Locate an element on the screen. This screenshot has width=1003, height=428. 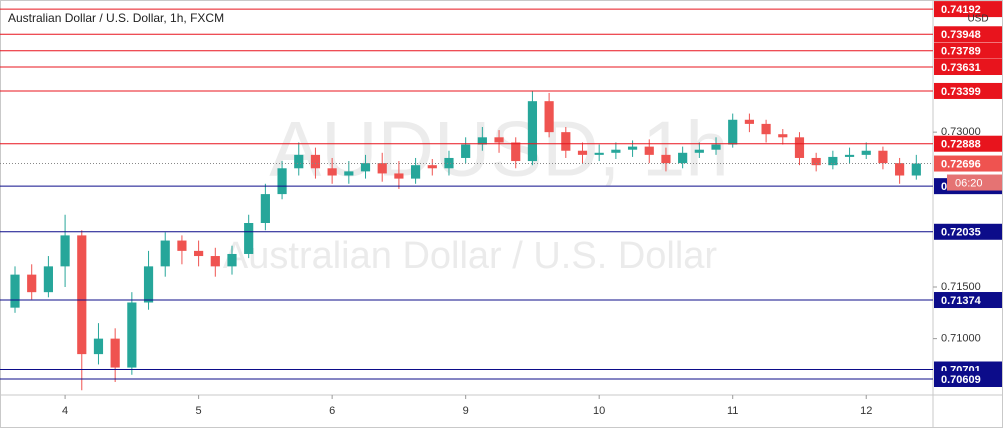
y-tick-label: 0.71500 is located at coordinates (961, 287).